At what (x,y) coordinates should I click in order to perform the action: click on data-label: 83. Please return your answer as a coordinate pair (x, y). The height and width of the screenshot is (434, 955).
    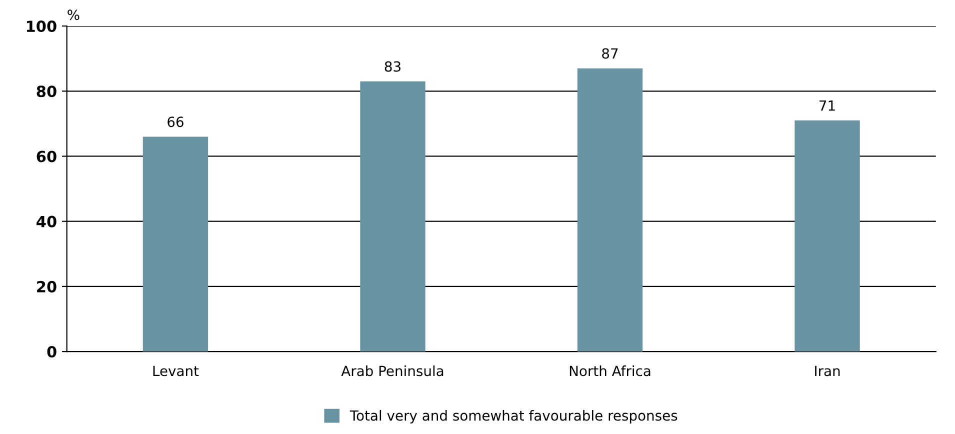
    Looking at the image, I should click on (392, 66).